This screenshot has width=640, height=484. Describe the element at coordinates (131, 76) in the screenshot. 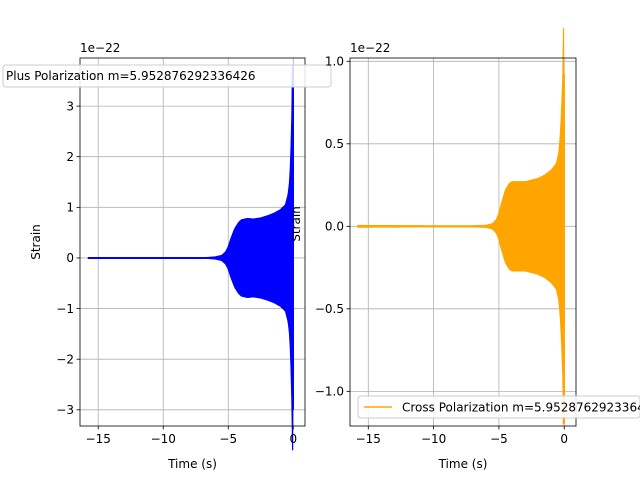

I see `legend-entry: Plus Polarization m=5.952876292336426` at that location.